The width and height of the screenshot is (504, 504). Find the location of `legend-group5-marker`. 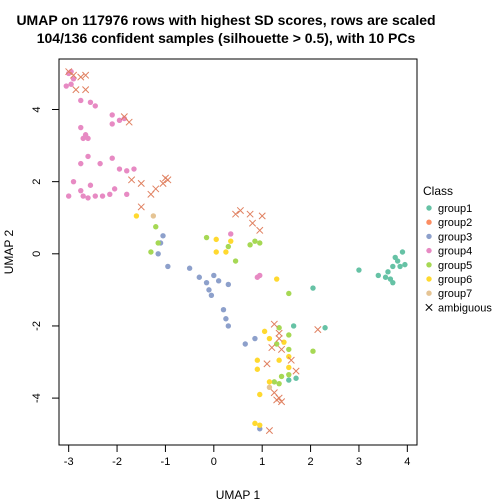

legend-group5-marker is located at coordinates (429, 265).